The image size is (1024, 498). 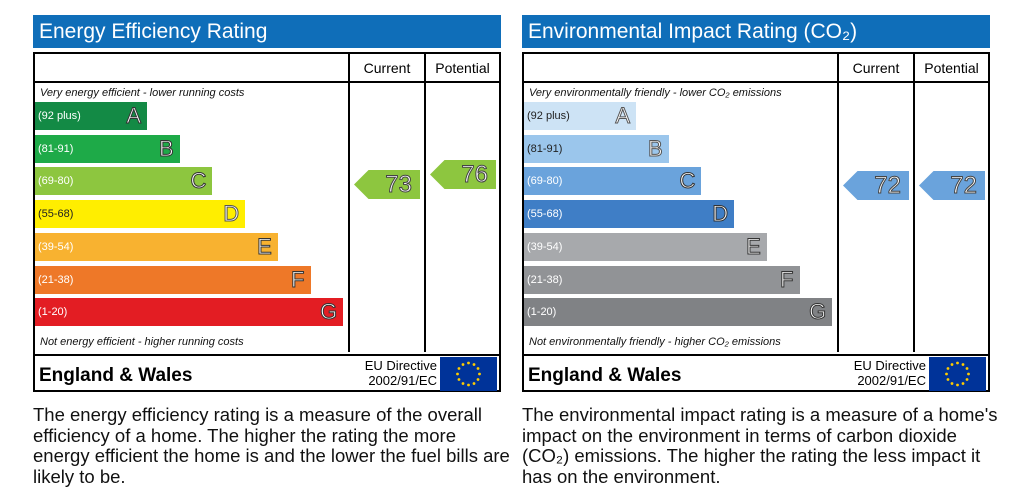 What do you see at coordinates (964, 186) in the screenshot?
I see `potential-rating-value: 72` at bounding box center [964, 186].